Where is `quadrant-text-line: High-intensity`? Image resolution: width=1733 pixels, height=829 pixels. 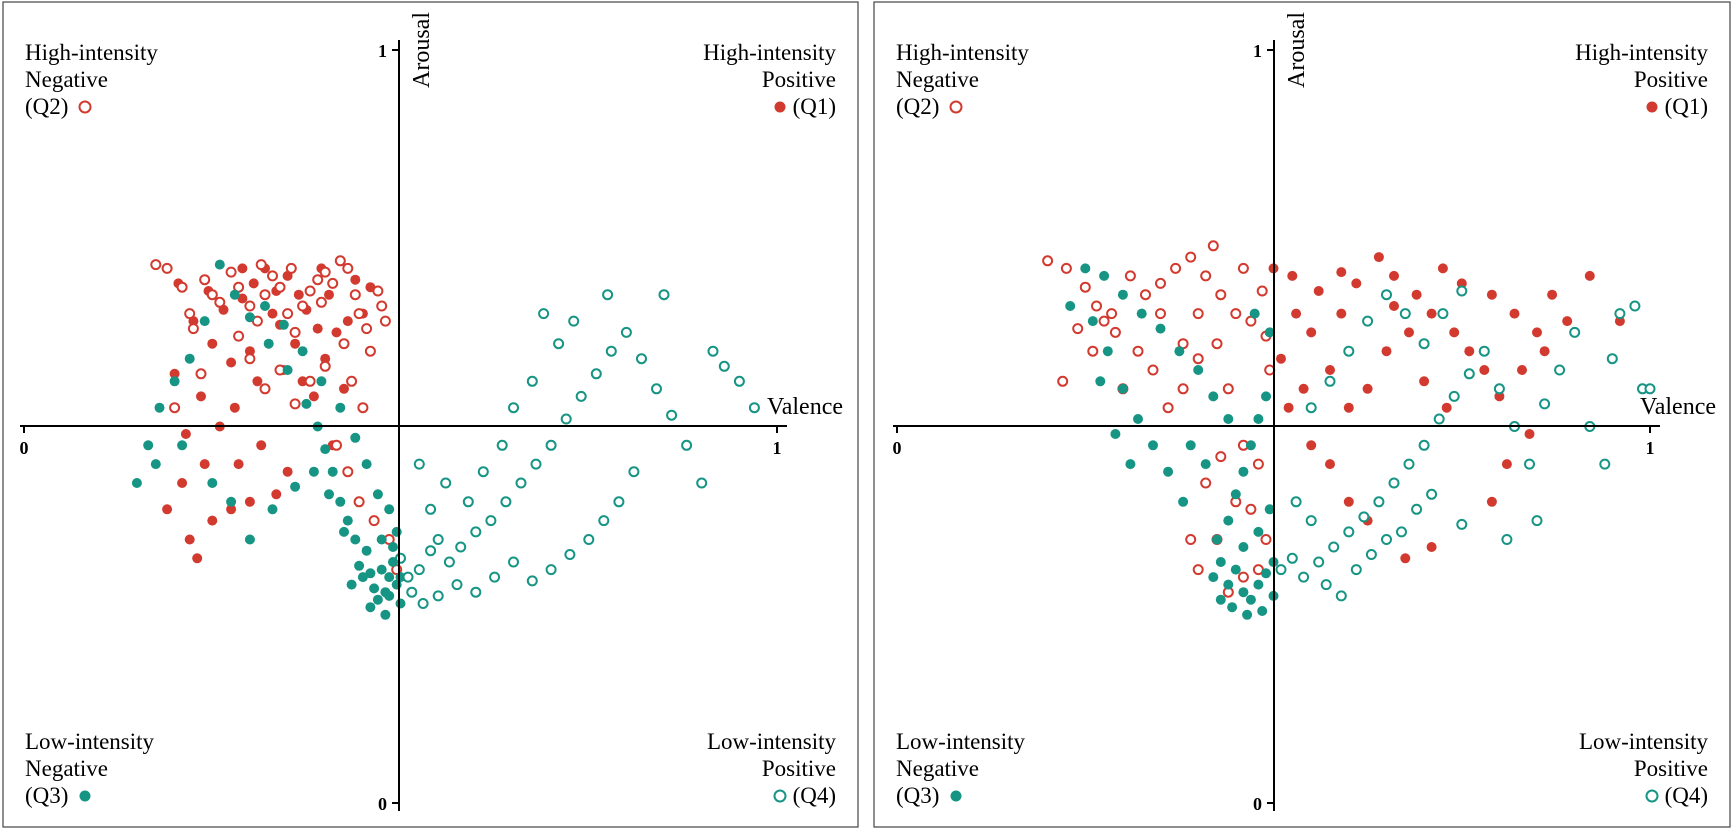 quadrant-text-line: High-intensity is located at coordinates (769, 52).